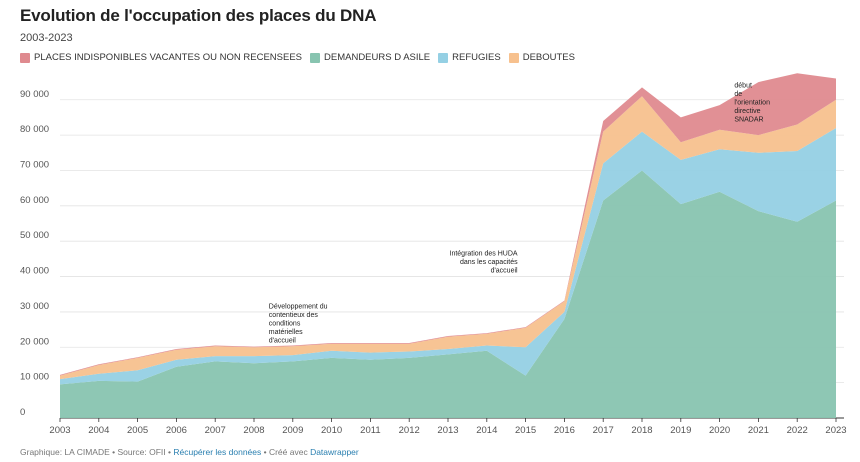 The width and height of the screenshot is (860, 462). I want to click on legend-item: DEBOUTES, so click(541, 57).